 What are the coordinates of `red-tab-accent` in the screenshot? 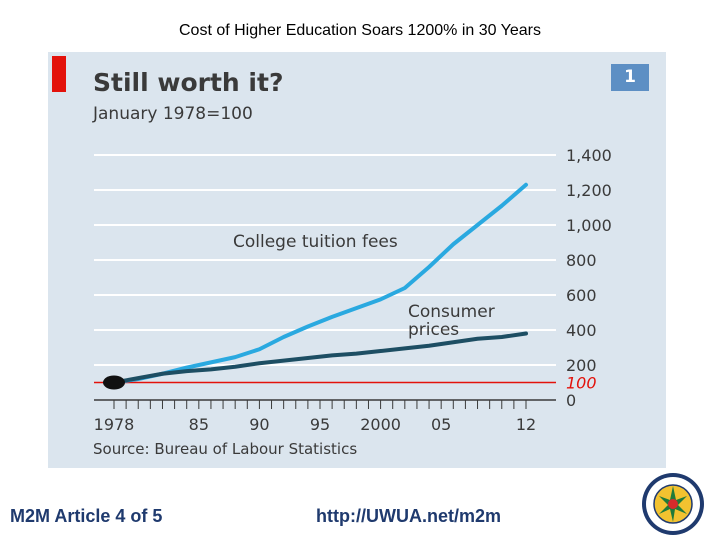 It's located at (59, 74).